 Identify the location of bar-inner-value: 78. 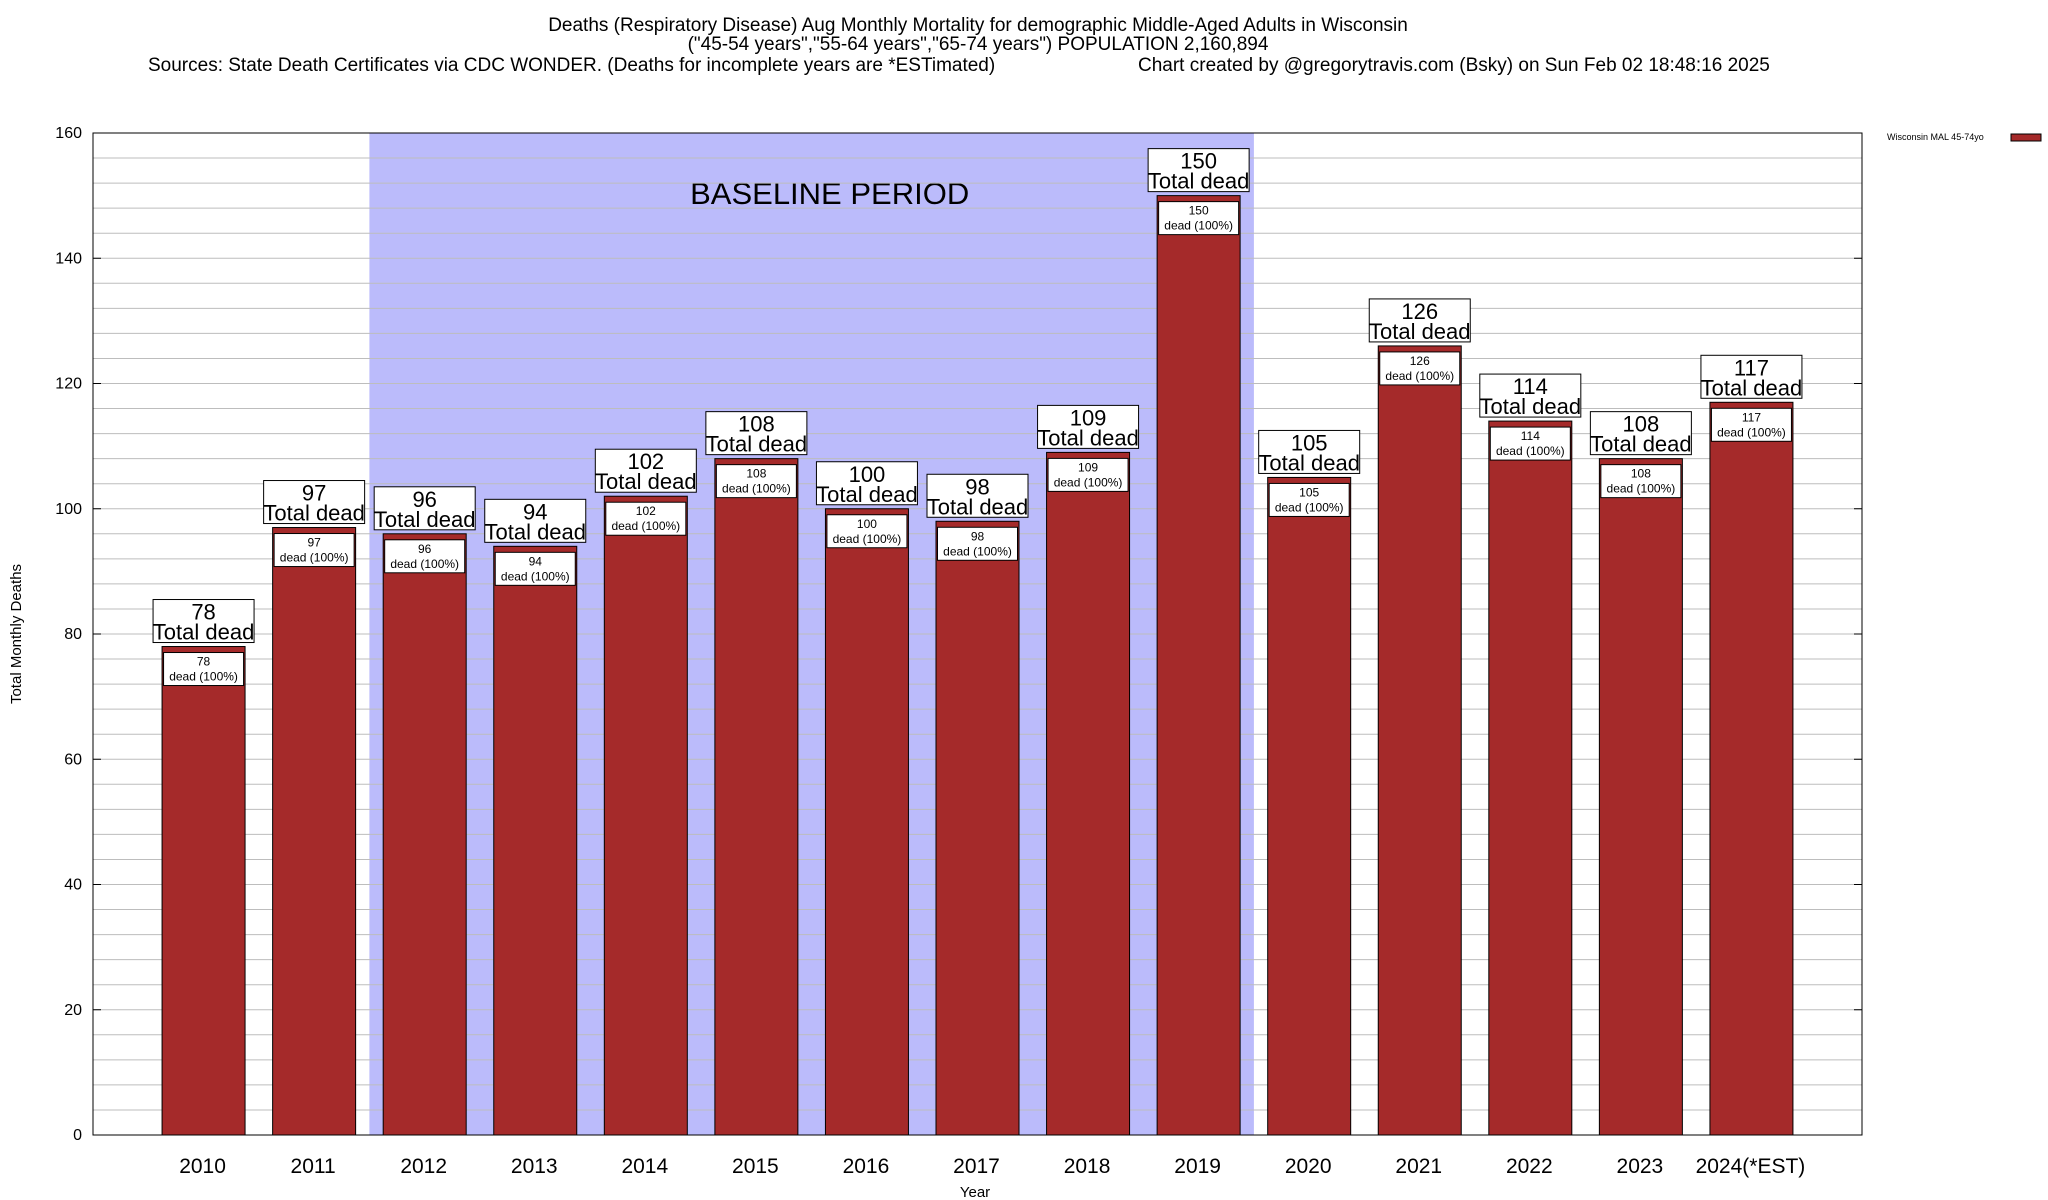
(204, 662).